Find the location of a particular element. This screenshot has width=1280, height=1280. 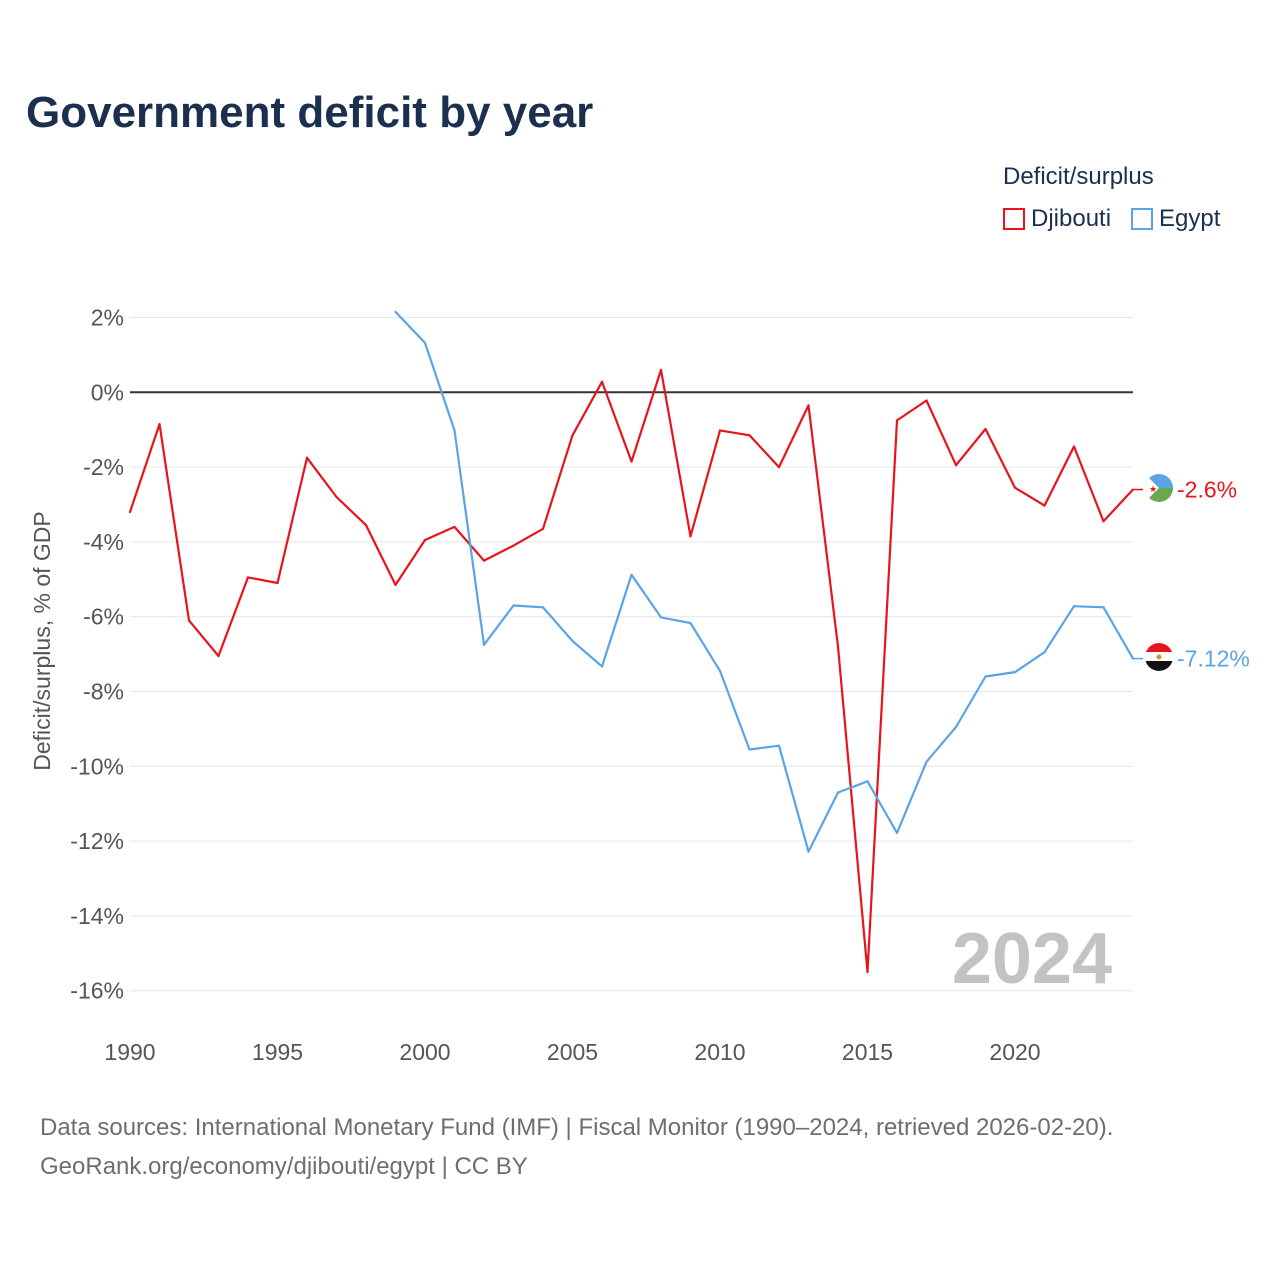

legend-item-djibouti: Djibouti is located at coordinates (1057, 219).